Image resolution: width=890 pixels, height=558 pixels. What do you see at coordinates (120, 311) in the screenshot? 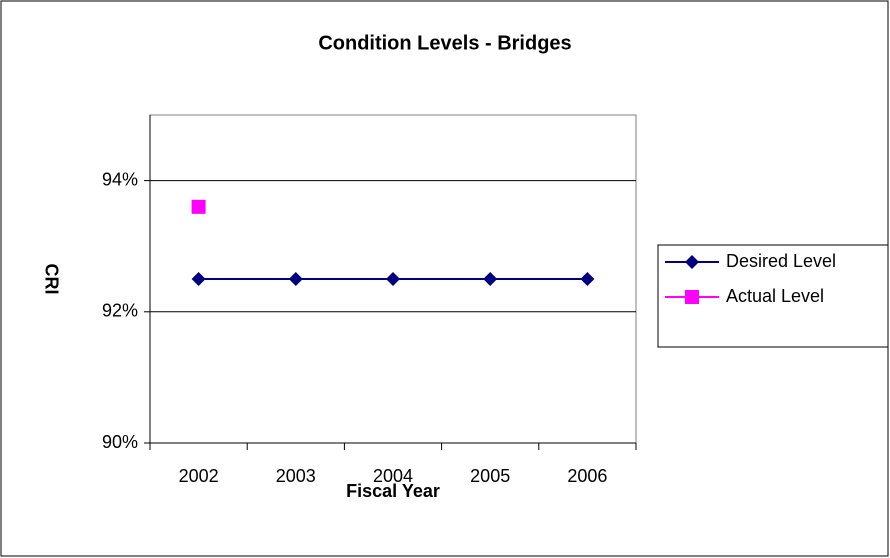
I see `y-tick-label: 92%` at bounding box center [120, 311].